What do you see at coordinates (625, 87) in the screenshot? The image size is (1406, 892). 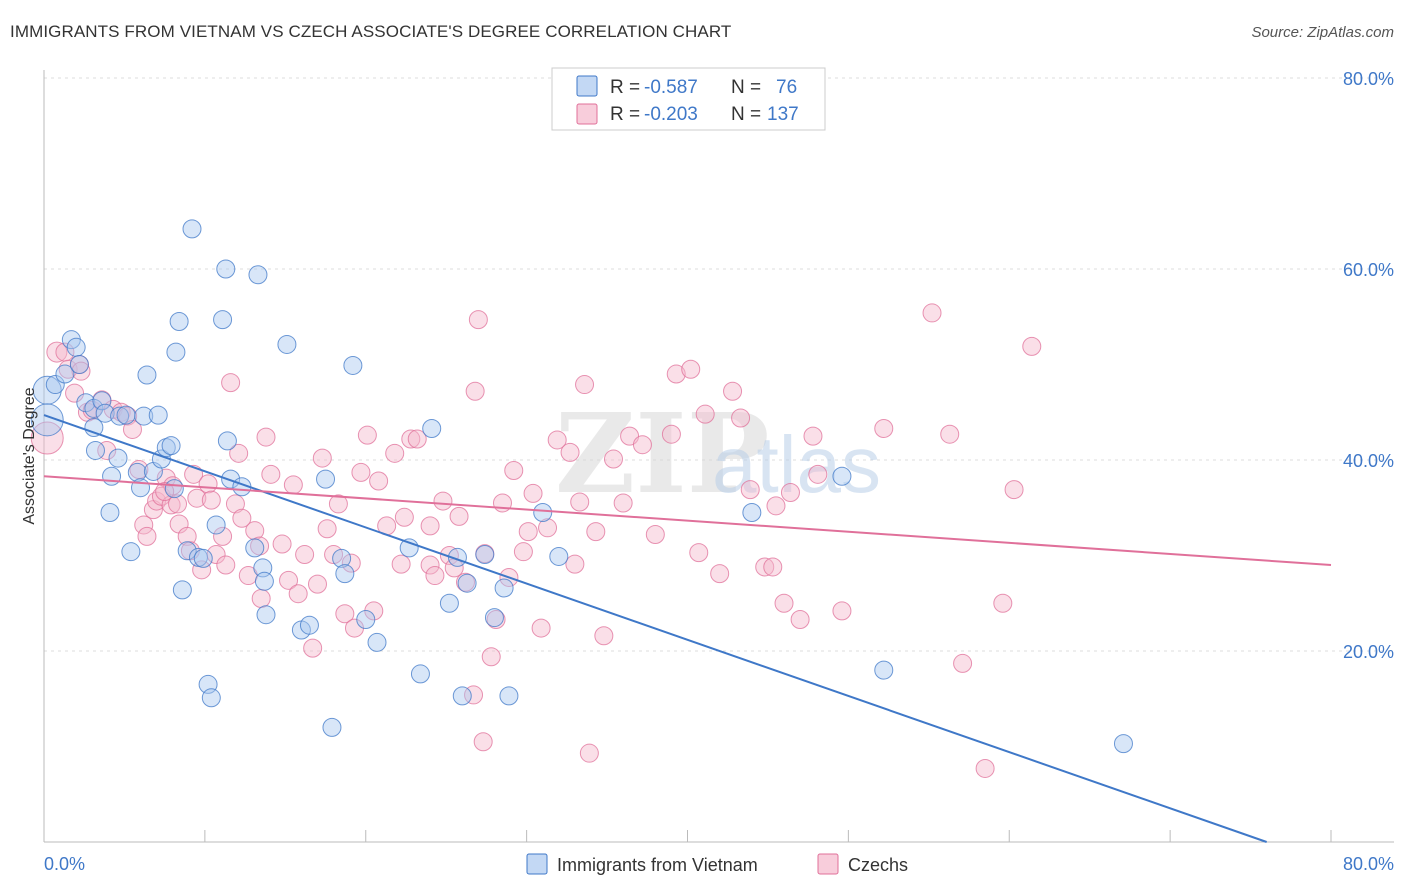 I see `legend-r-label-0: R =` at bounding box center [625, 87].